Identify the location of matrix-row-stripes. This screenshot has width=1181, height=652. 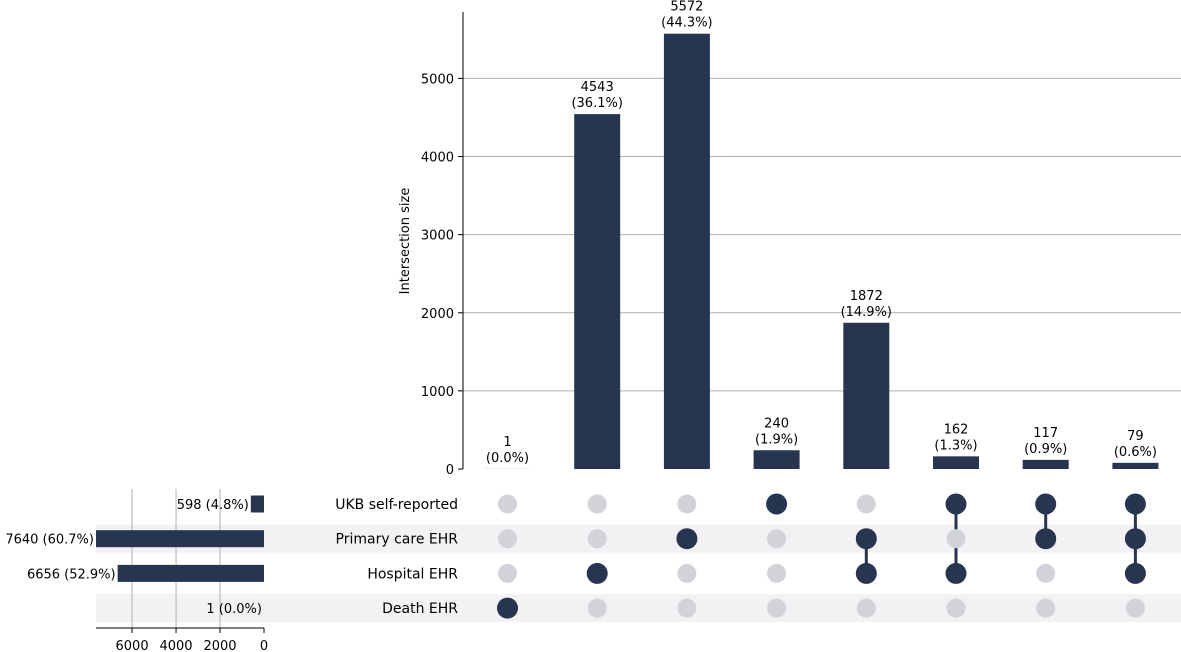
(638, 573).